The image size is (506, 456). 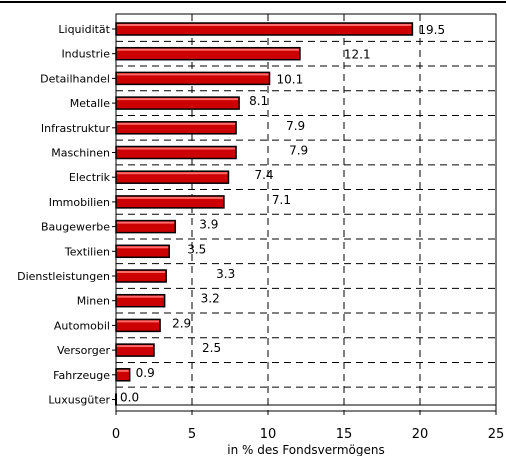 I want to click on data-label: 0.9, so click(x=145, y=373).